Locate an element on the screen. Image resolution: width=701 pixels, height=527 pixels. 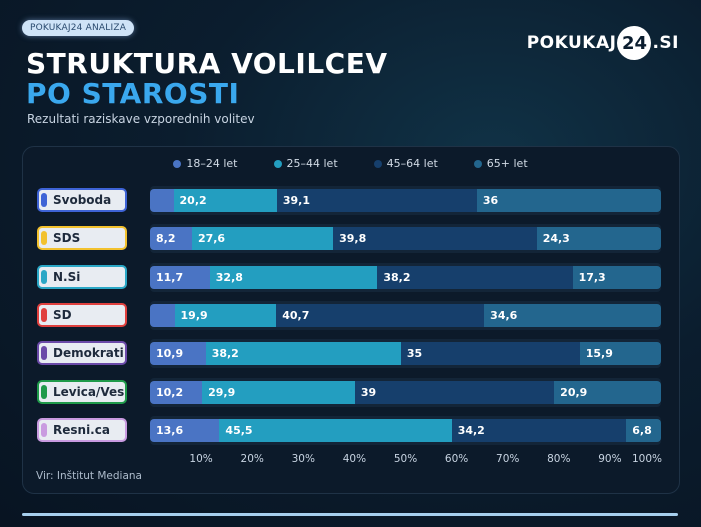
party-name: Resni.ca is located at coordinates (81, 430).